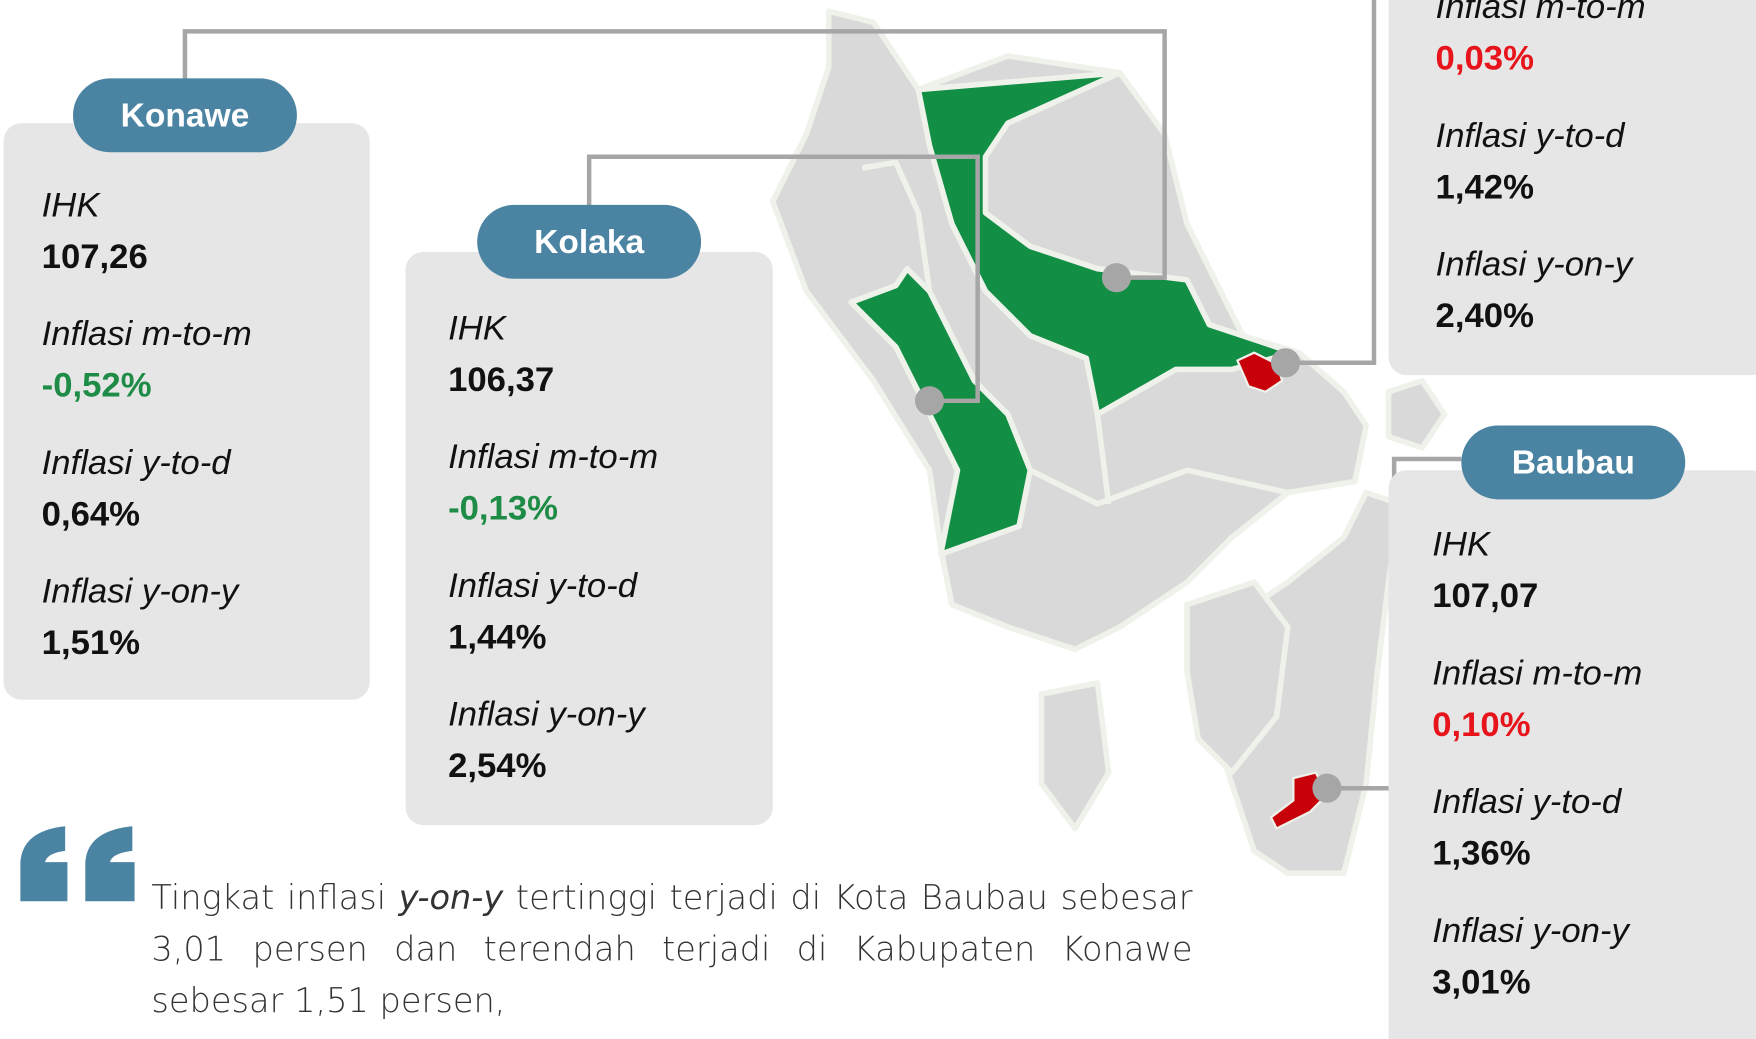 The width and height of the screenshot is (1756, 1039). What do you see at coordinates (1481, 725) in the screenshot?
I see `item-value: 0,10%` at bounding box center [1481, 725].